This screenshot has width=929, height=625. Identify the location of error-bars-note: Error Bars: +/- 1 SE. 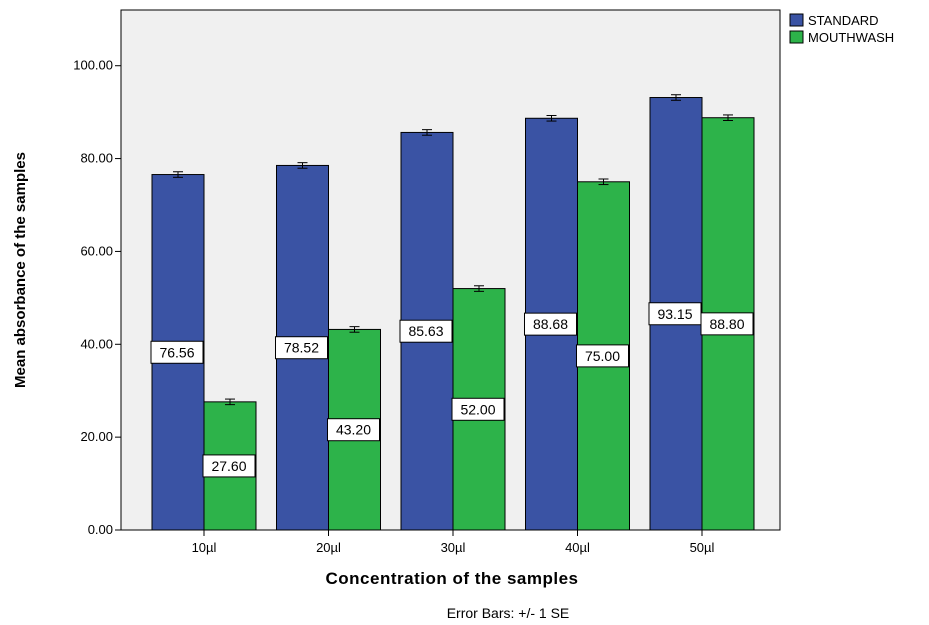
(508, 613).